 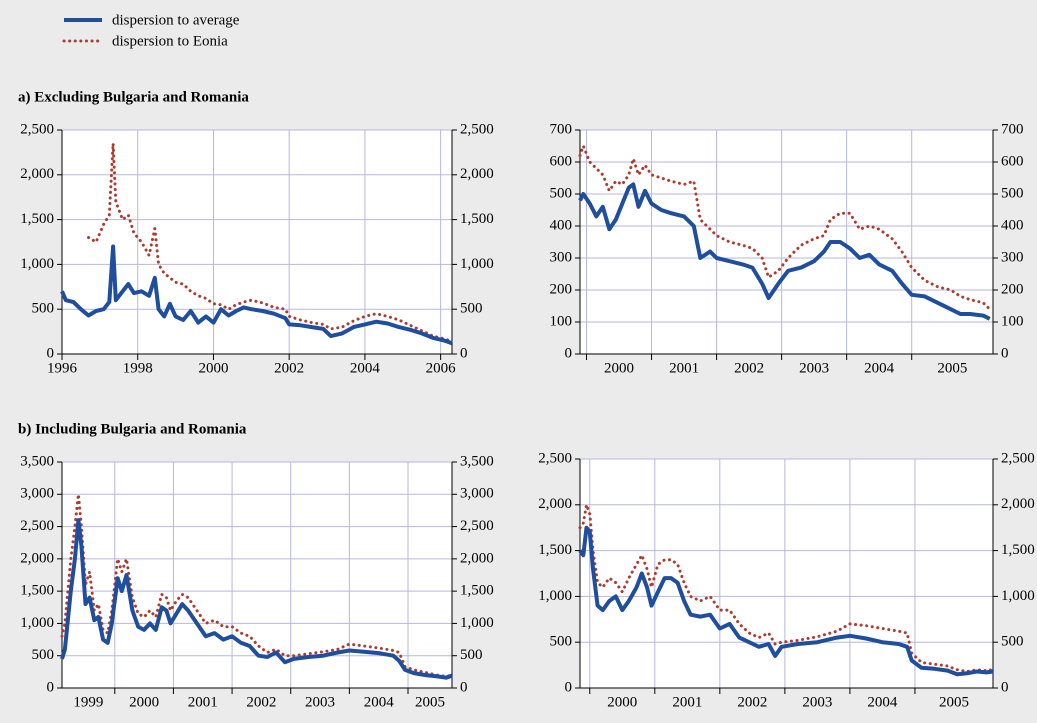 I want to click on y2-tick-label: 600, so click(x=1012, y=161).